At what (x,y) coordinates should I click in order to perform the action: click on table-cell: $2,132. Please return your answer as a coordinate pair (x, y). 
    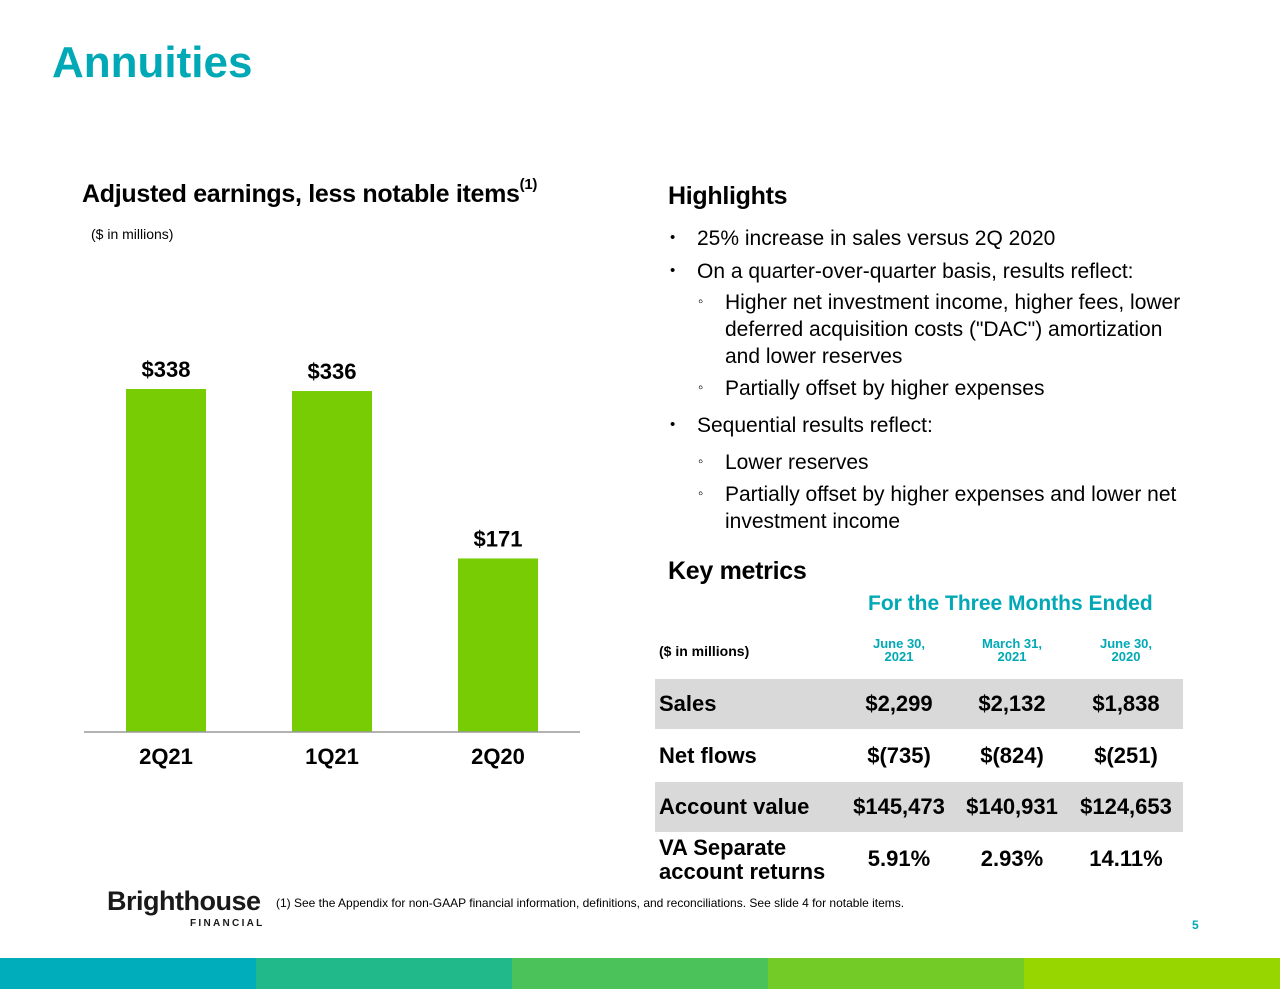
    Looking at the image, I should click on (1012, 703).